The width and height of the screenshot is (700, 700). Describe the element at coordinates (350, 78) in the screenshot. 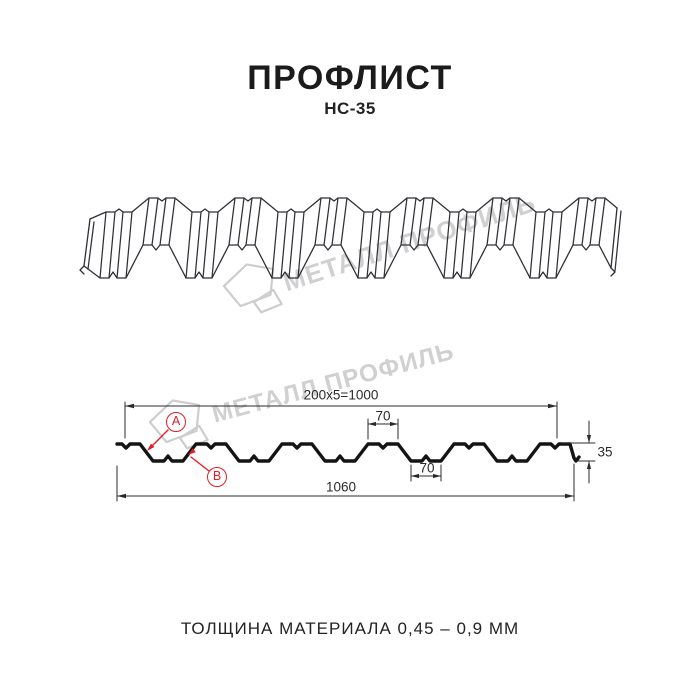

I see `page-title: ПРОФЛИСТ` at that location.